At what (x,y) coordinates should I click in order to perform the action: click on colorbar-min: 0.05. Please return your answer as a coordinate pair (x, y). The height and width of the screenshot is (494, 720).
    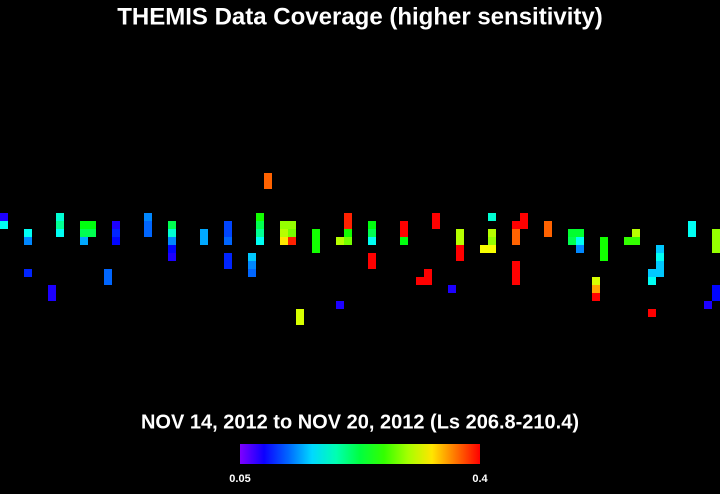
    Looking at the image, I should click on (239, 479).